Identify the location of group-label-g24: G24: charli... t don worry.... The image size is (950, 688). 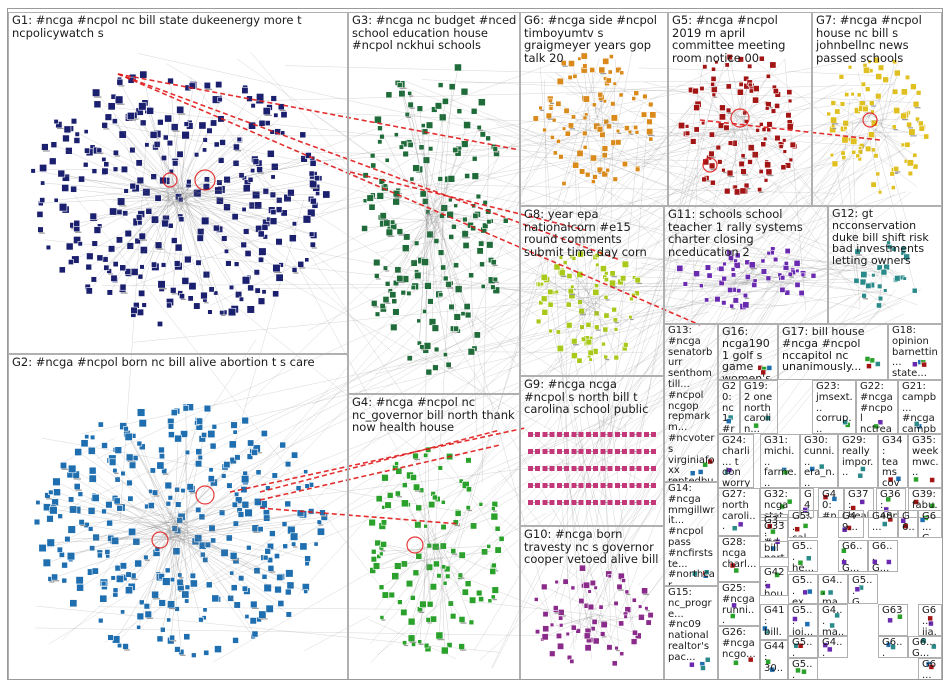
(736, 461).